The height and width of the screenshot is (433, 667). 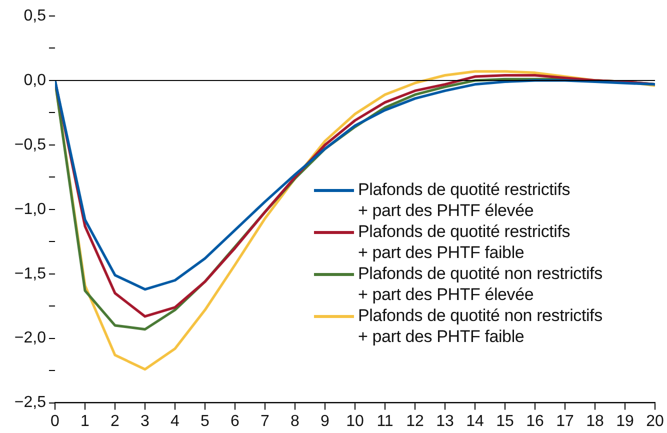 I want to click on y-tick-label: −1,0, so click(x=30, y=209).